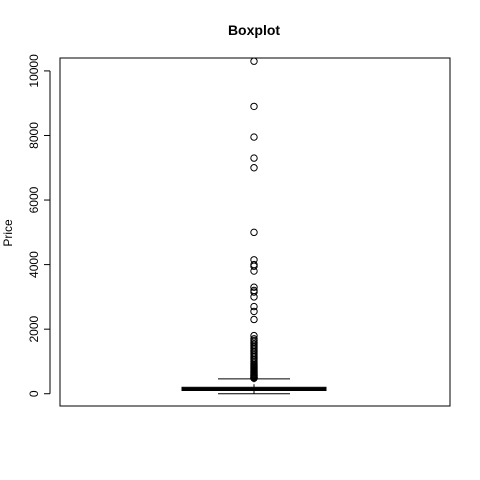  I want to click on y-tick-label: 6000, so click(34, 199).